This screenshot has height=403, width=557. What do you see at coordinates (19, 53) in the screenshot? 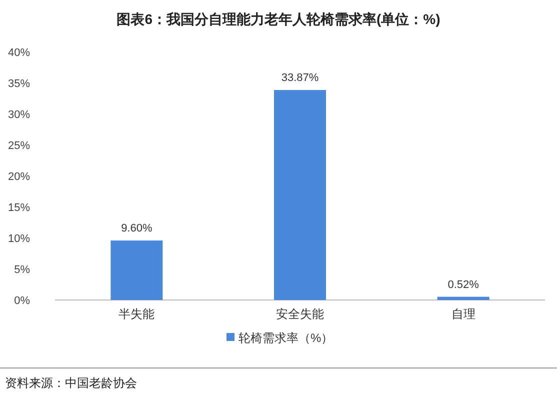
I see `ytick: 40%` at bounding box center [19, 53].